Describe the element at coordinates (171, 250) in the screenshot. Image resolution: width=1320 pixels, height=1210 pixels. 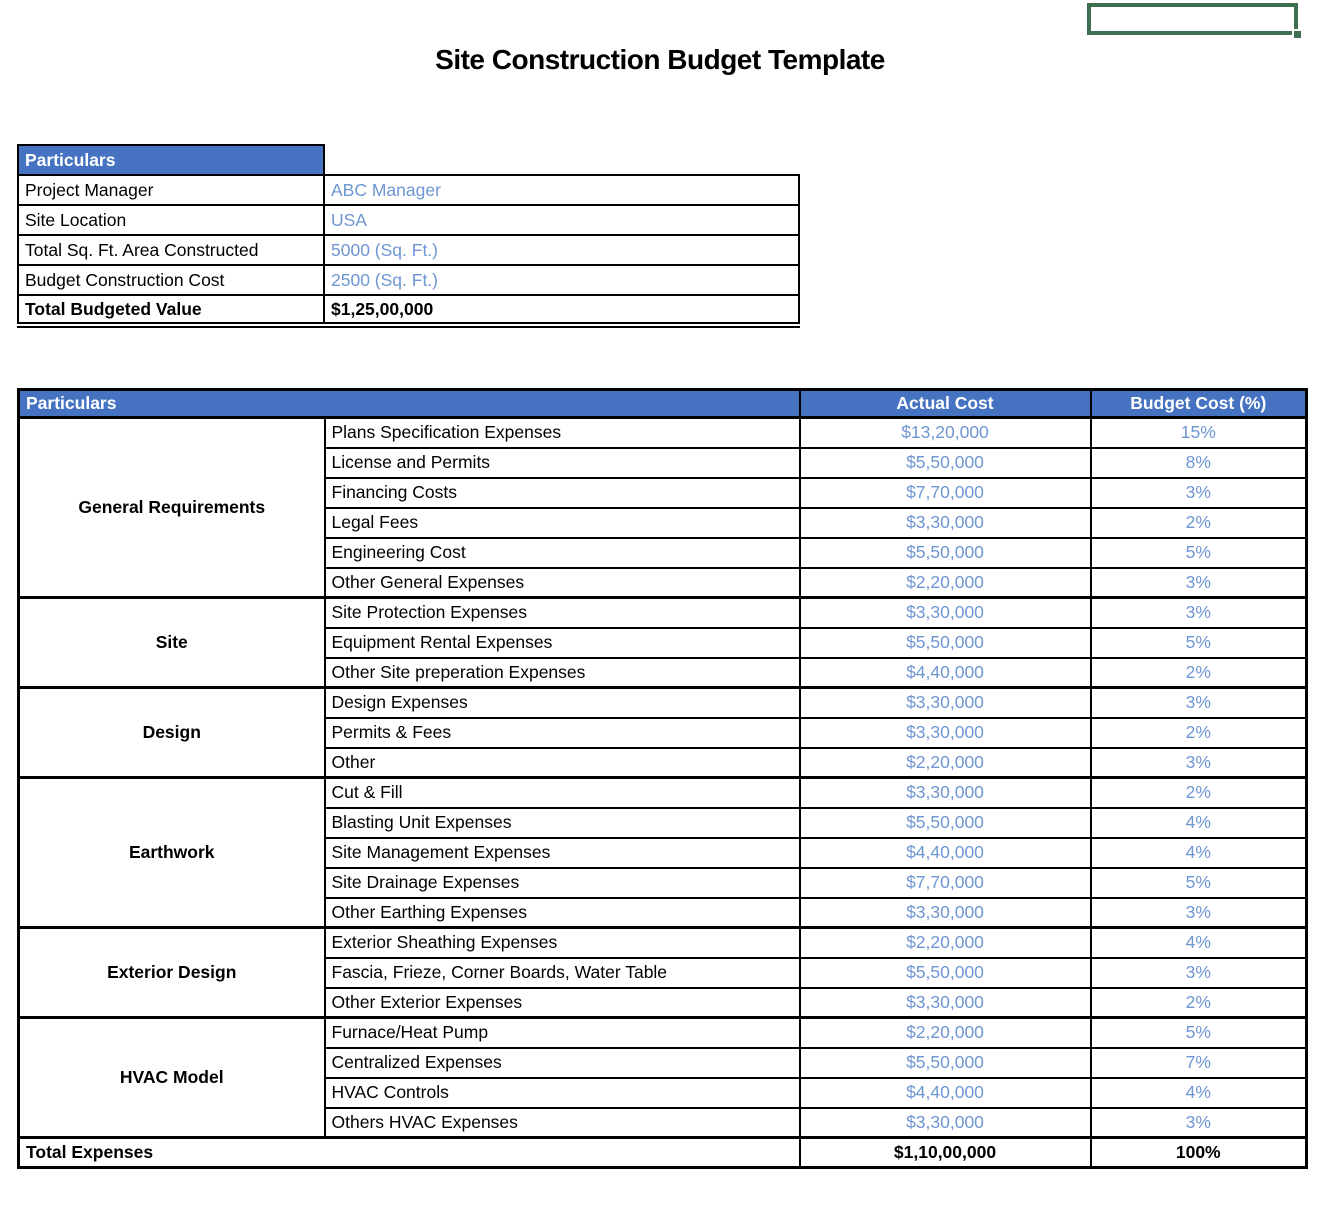
I see `info-label-cell: Total Sq. Ft. Area Constructed` at that location.